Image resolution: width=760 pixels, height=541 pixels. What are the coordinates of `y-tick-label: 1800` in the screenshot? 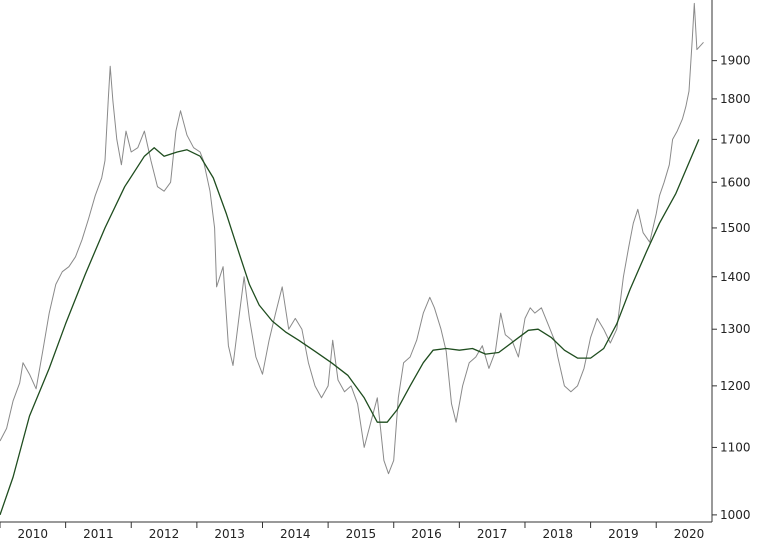 It's located at (735, 99).